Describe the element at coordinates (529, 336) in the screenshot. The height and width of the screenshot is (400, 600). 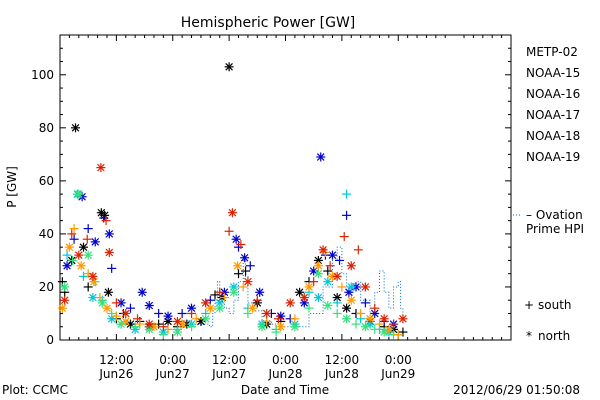
I see `marker-legend-symbol: *` at that location.